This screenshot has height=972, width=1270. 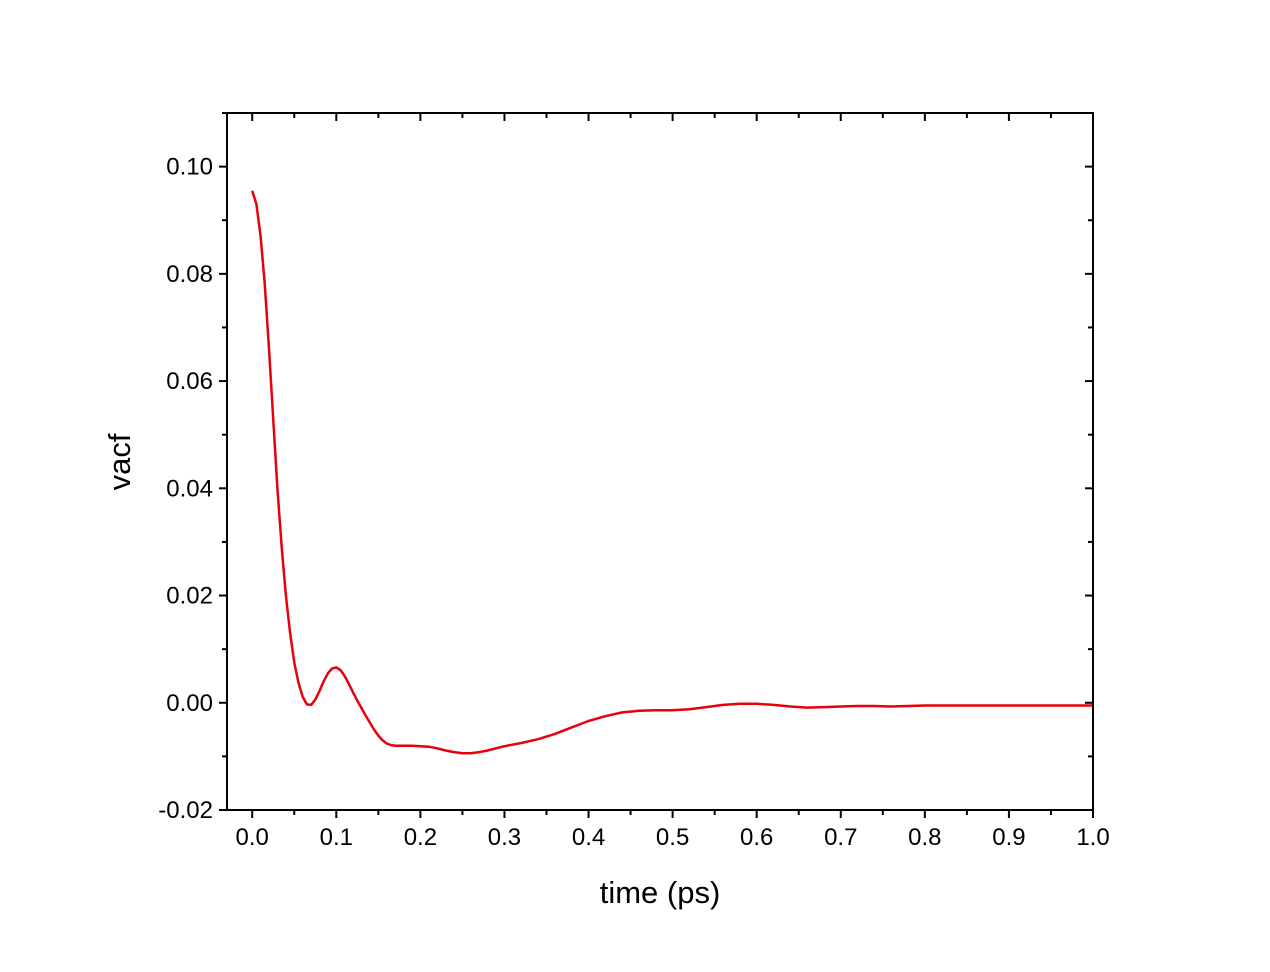 What do you see at coordinates (420, 837) in the screenshot?
I see `x-tick-label: 0.2` at bounding box center [420, 837].